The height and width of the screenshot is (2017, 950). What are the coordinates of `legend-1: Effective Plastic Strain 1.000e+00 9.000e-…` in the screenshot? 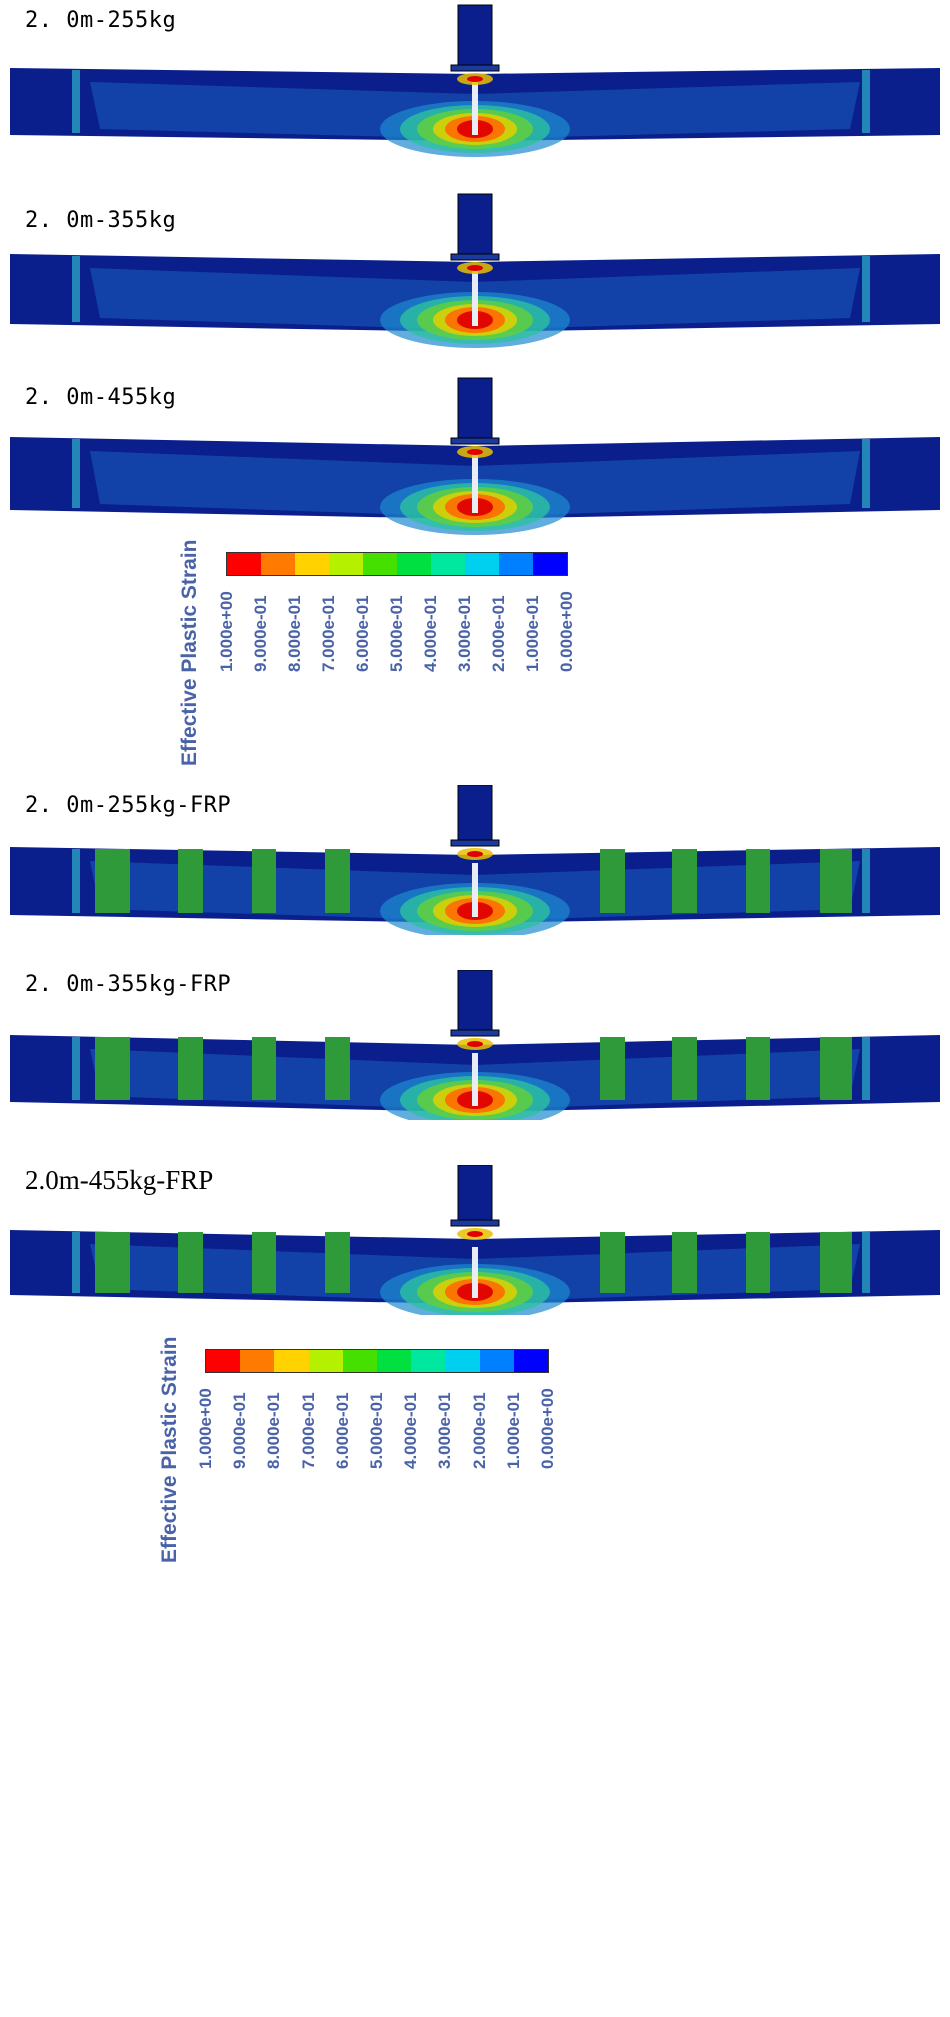 It's located at (475, 656).